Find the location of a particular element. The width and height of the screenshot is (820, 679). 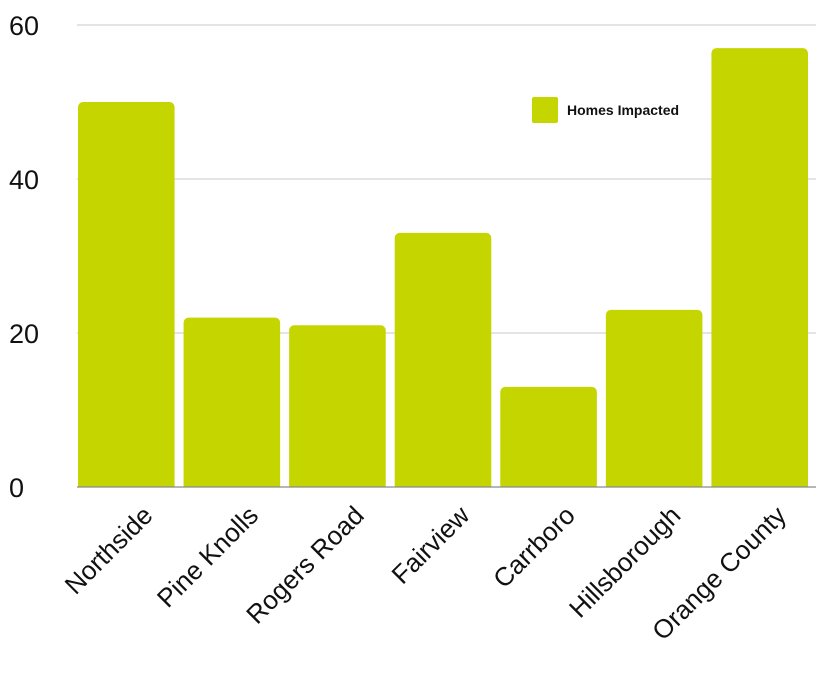

y-tick-label: 40 is located at coordinates (24, 180).